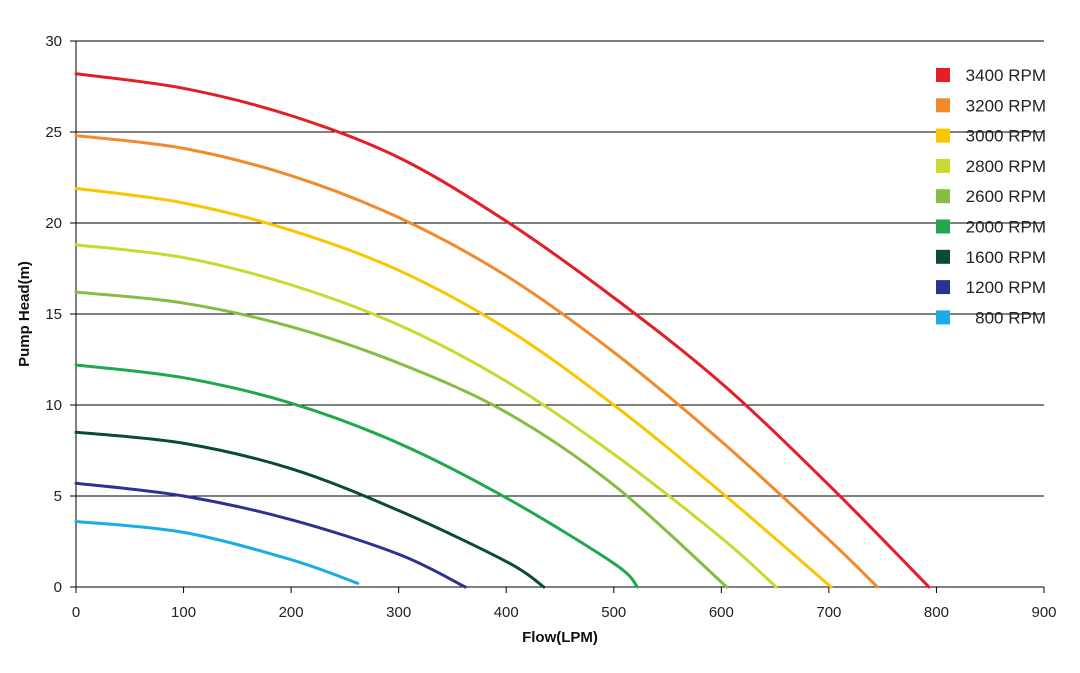 The width and height of the screenshot is (1080, 673). I want to click on legend-label-3000-rpm: 3000 RPM, so click(1006, 136).